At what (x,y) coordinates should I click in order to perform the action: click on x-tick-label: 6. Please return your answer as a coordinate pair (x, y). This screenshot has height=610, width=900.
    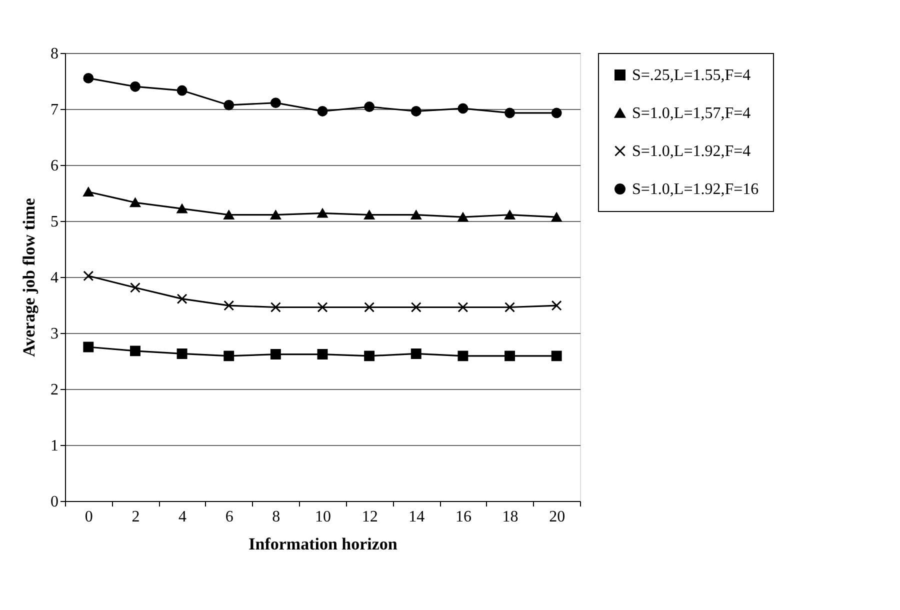
    Looking at the image, I should click on (229, 517).